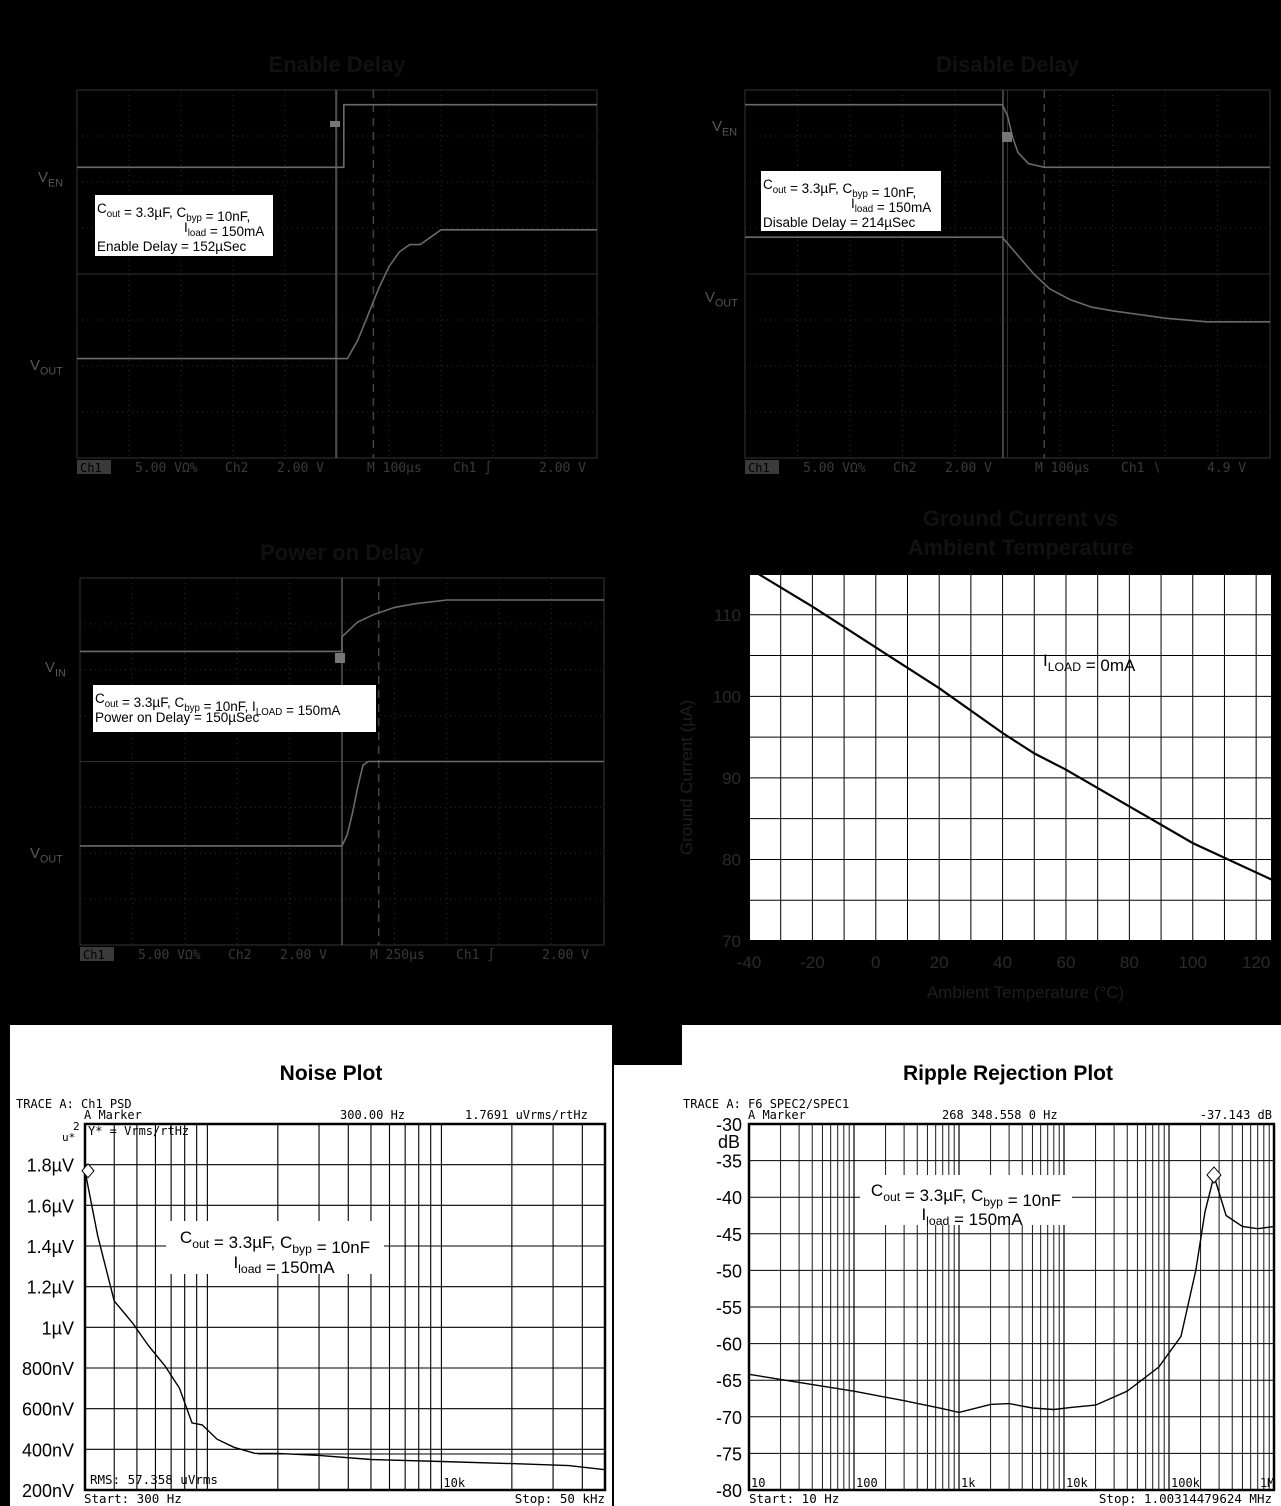  What do you see at coordinates (1021, 518) in the screenshot?
I see `chart-title: Ground Current vs` at bounding box center [1021, 518].